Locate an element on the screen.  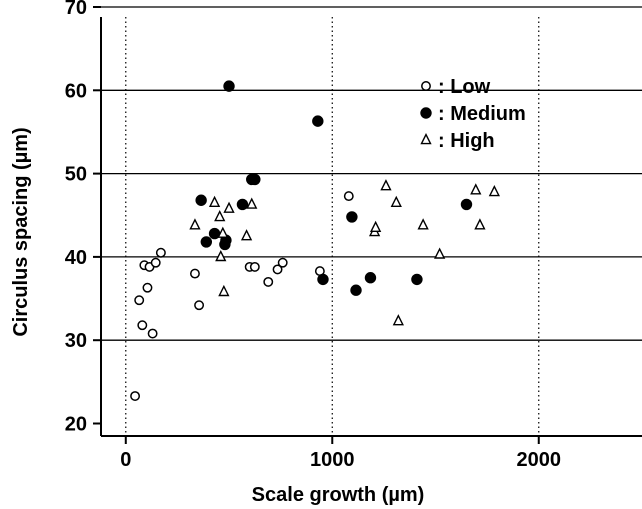
y-tick-label: 60 is located at coordinates (76, 91).